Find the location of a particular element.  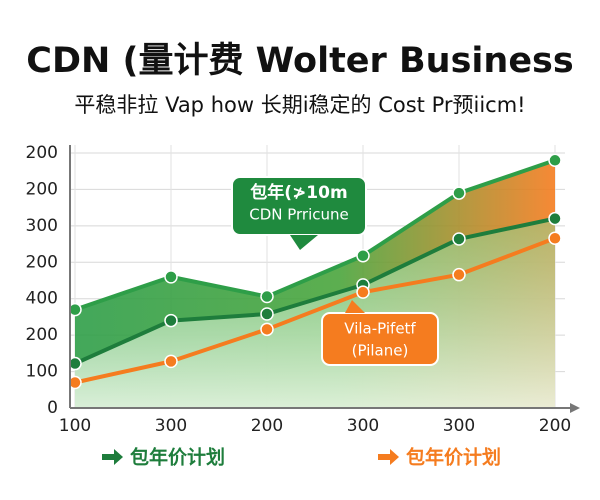

chart-title: CDN (量计费 Wolter Business is located at coordinates (299, 61).